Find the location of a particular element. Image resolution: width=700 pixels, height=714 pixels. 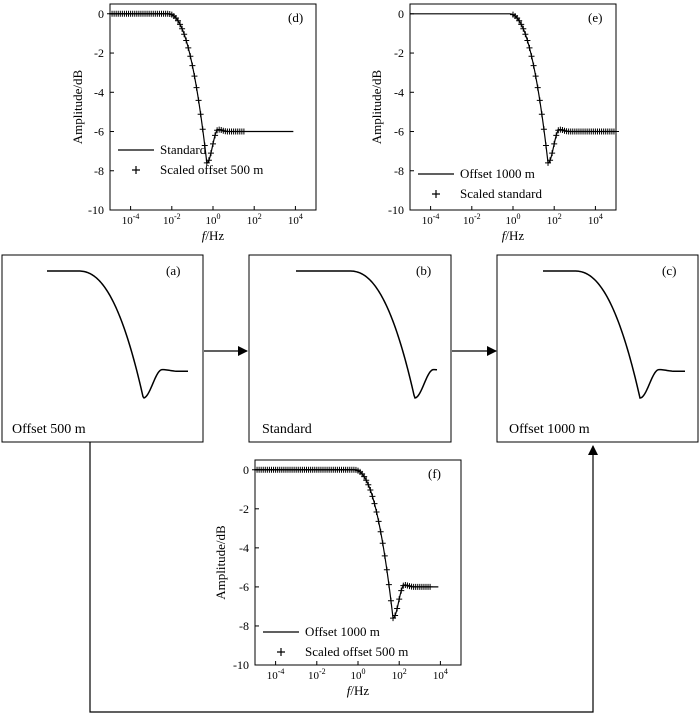

box-caption: Offset 500 m is located at coordinates (49, 429).